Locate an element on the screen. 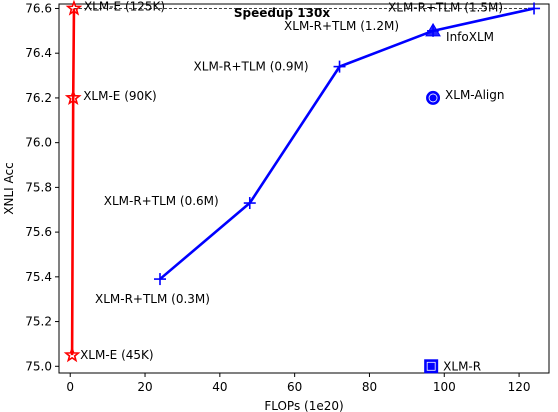 Image resolution: width=558 pixels, height=412 pixels. y-tick-label: 76.4 is located at coordinates (38, 53).